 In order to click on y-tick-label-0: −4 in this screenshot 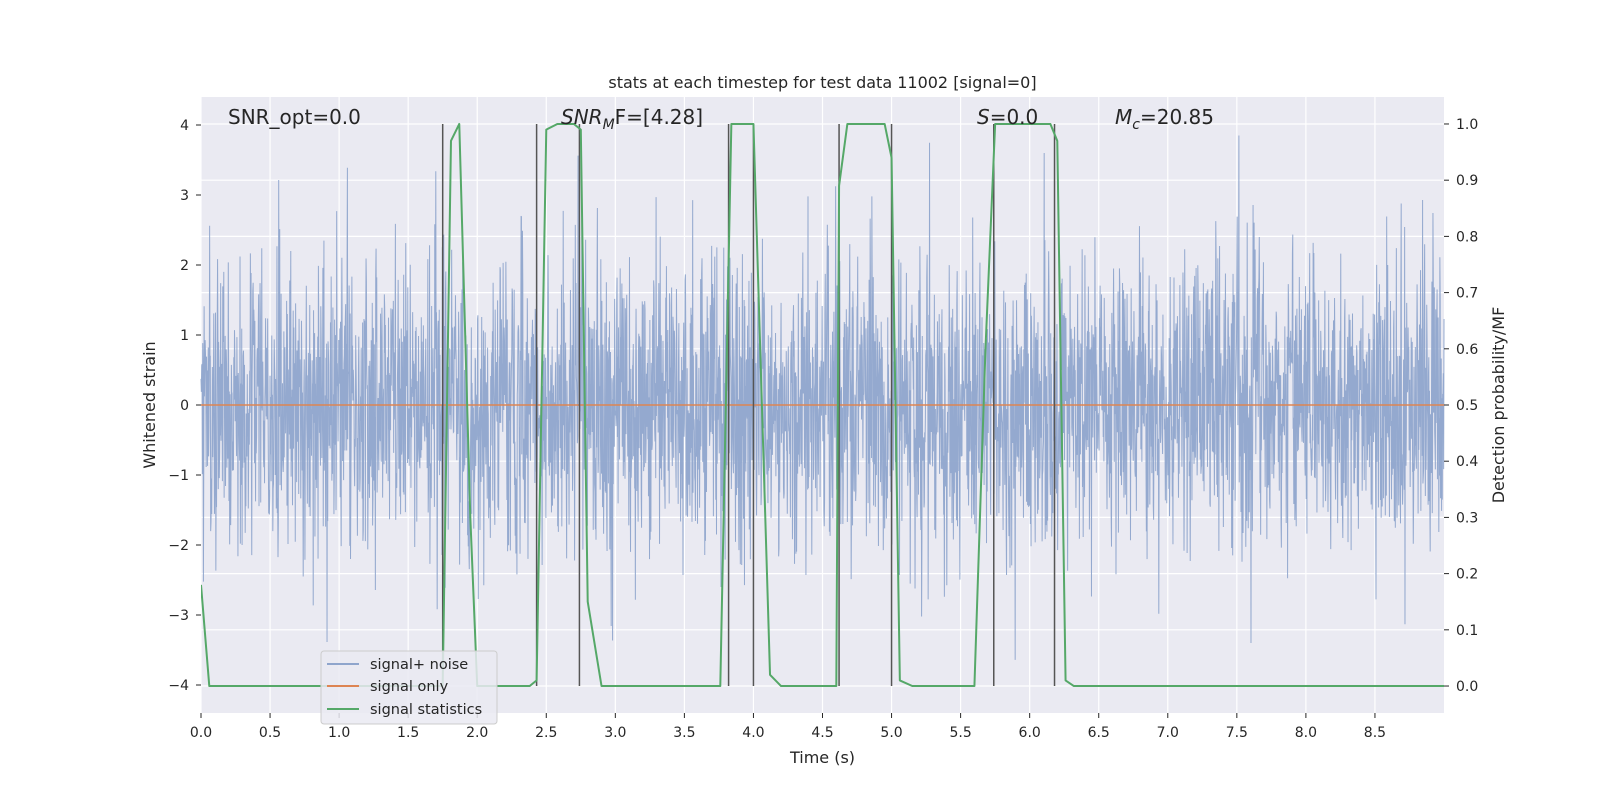, I will do `click(178, 686)`.